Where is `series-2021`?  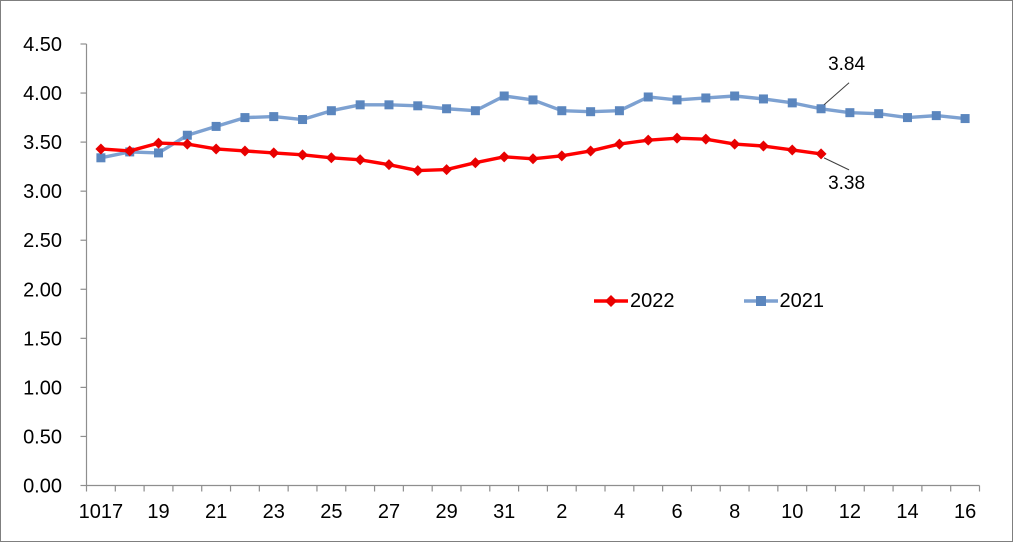 series-2021 is located at coordinates (533, 127).